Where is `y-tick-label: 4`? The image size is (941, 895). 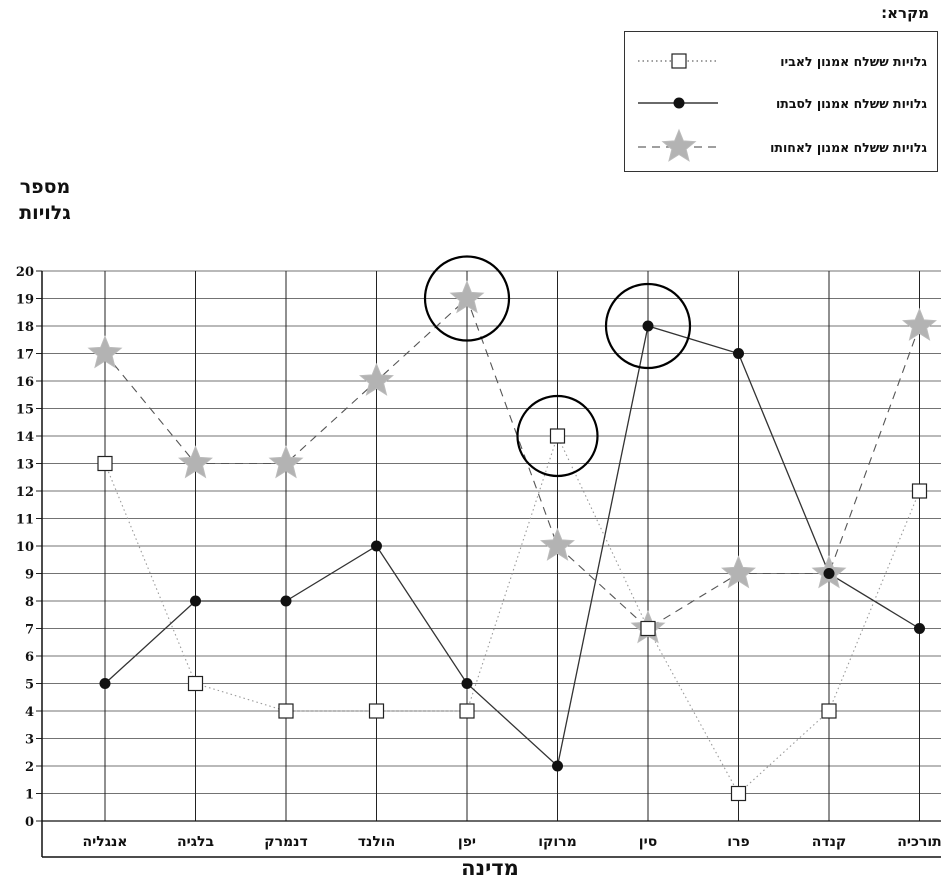 y-tick-label: 4 is located at coordinates (29, 712).